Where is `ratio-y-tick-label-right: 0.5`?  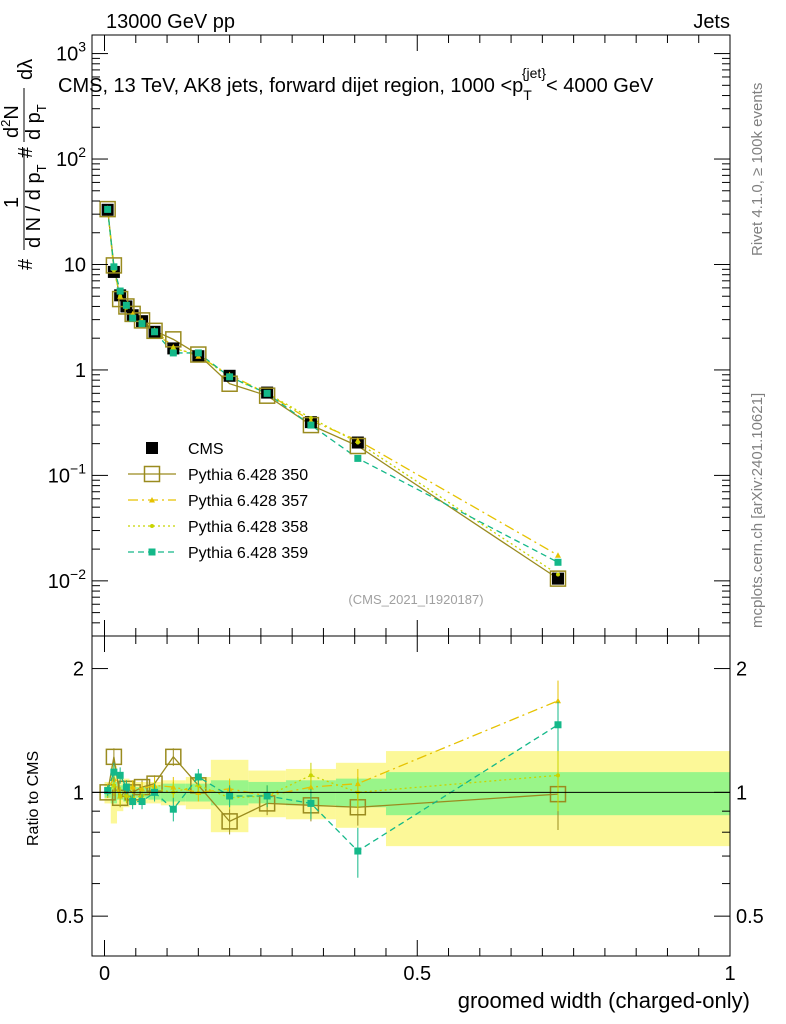 ratio-y-tick-label-right: 0.5 is located at coordinates (750, 917).